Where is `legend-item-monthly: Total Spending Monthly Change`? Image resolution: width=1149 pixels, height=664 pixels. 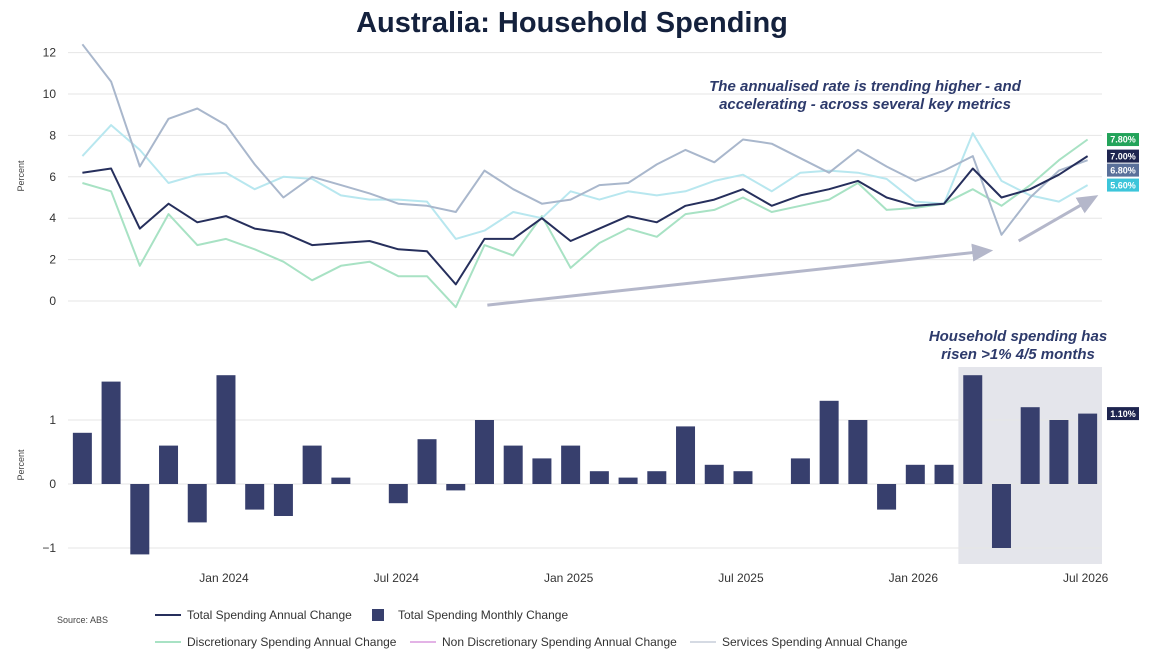
legend-item-monthly: Total Spending Monthly Change is located at coordinates (470, 615).